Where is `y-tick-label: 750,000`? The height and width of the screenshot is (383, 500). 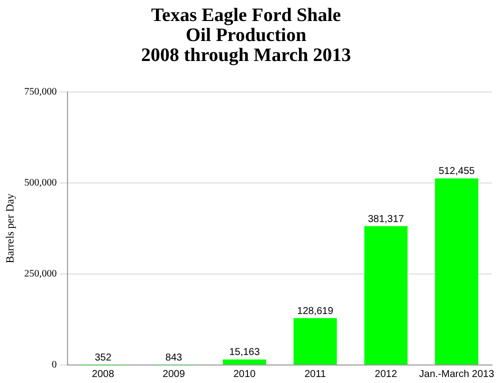 y-tick-label: 750,000 is located at coordinates (40, 92).